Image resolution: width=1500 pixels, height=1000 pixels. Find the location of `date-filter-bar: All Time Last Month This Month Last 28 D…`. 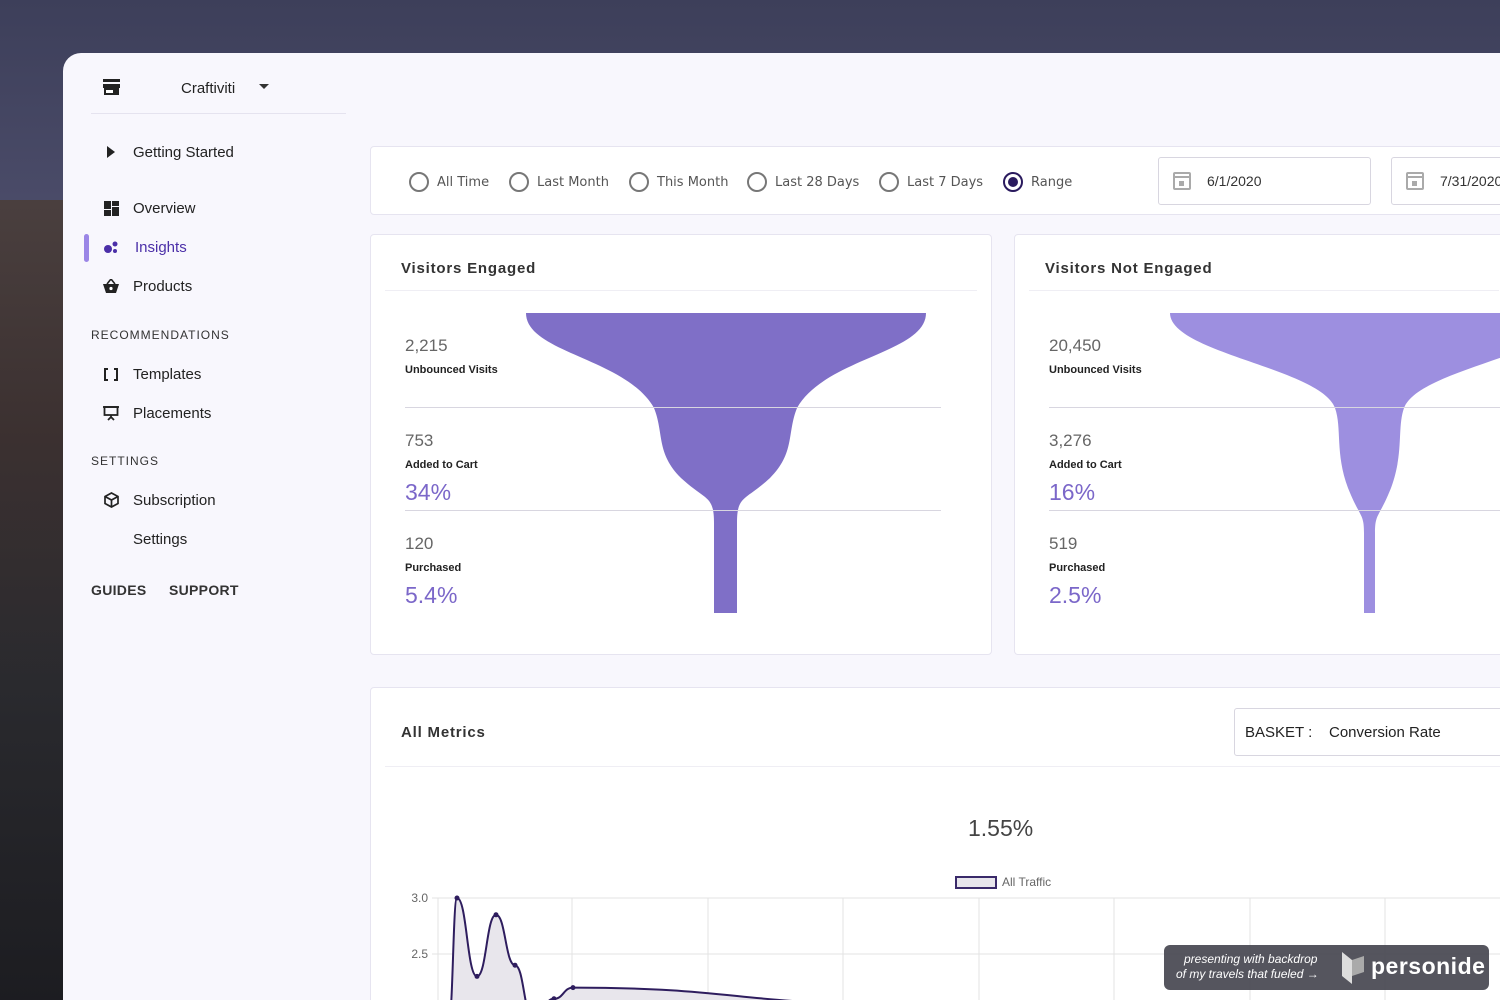

date-filter-bar: All Time Last Month This Month Last 28 D… is located at coordinates (935, 180).